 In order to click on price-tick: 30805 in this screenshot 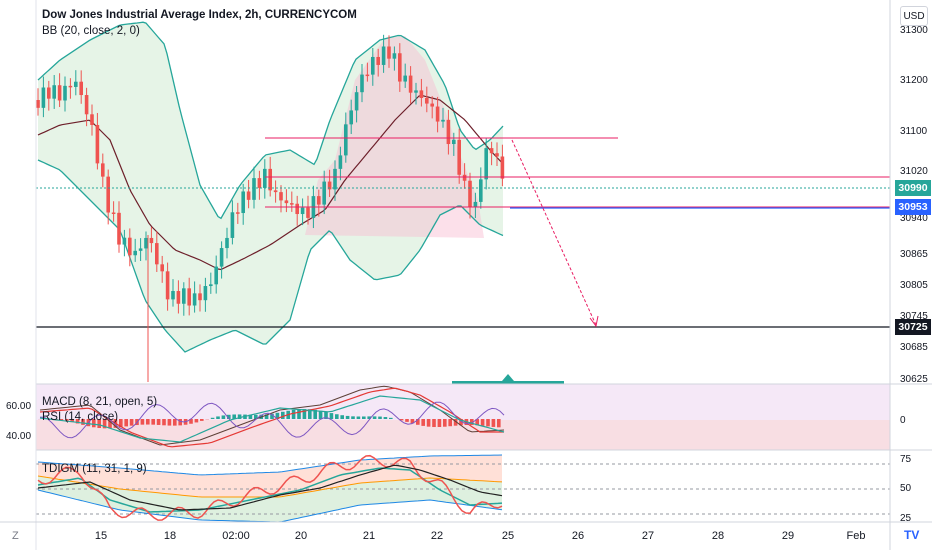, I will do `click(914, 285)`.